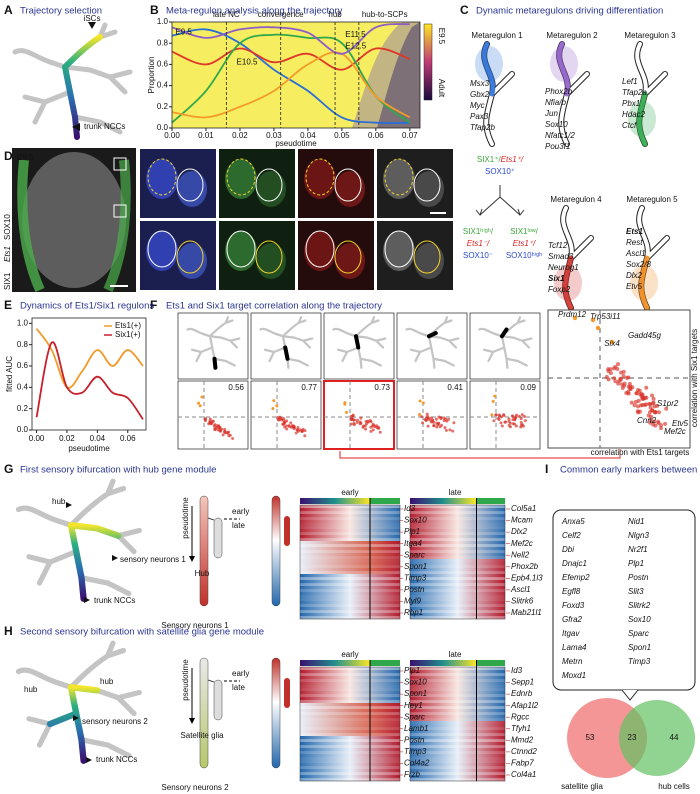  I want to click on correlation-value: 0.09, so click(528, 387).